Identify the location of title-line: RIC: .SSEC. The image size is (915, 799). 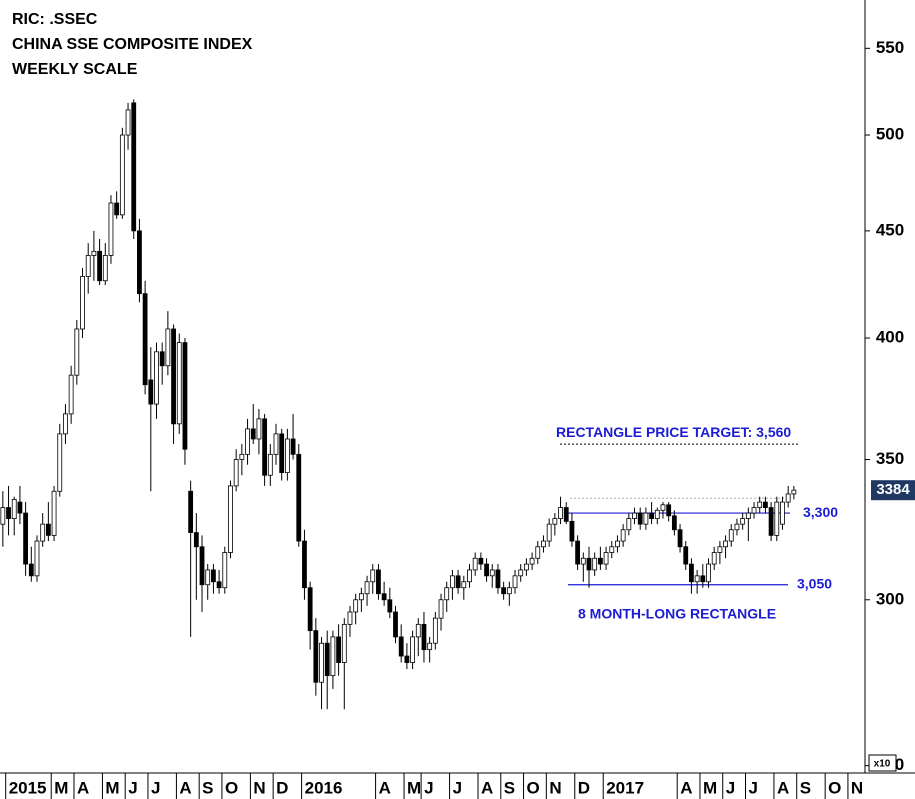
(55, 19).